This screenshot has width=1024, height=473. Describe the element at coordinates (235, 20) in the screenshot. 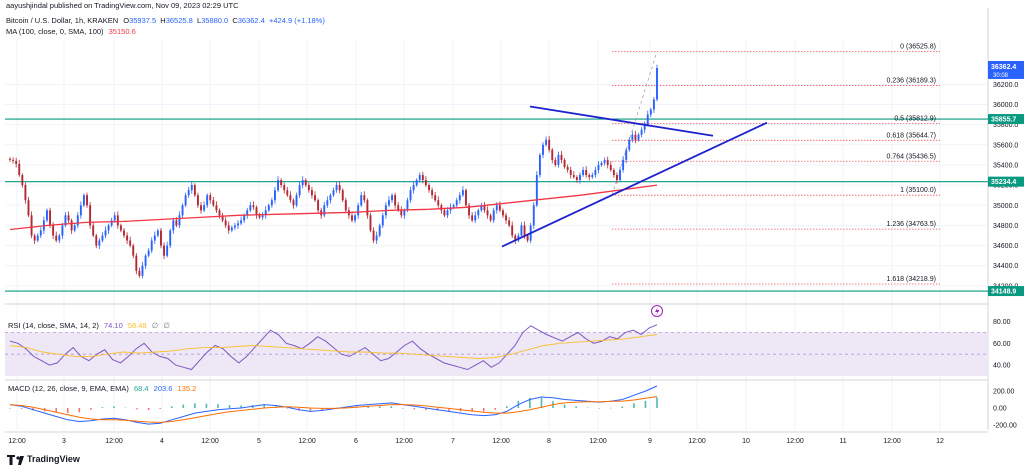

I see `ohlc-close-key: C` at that location.